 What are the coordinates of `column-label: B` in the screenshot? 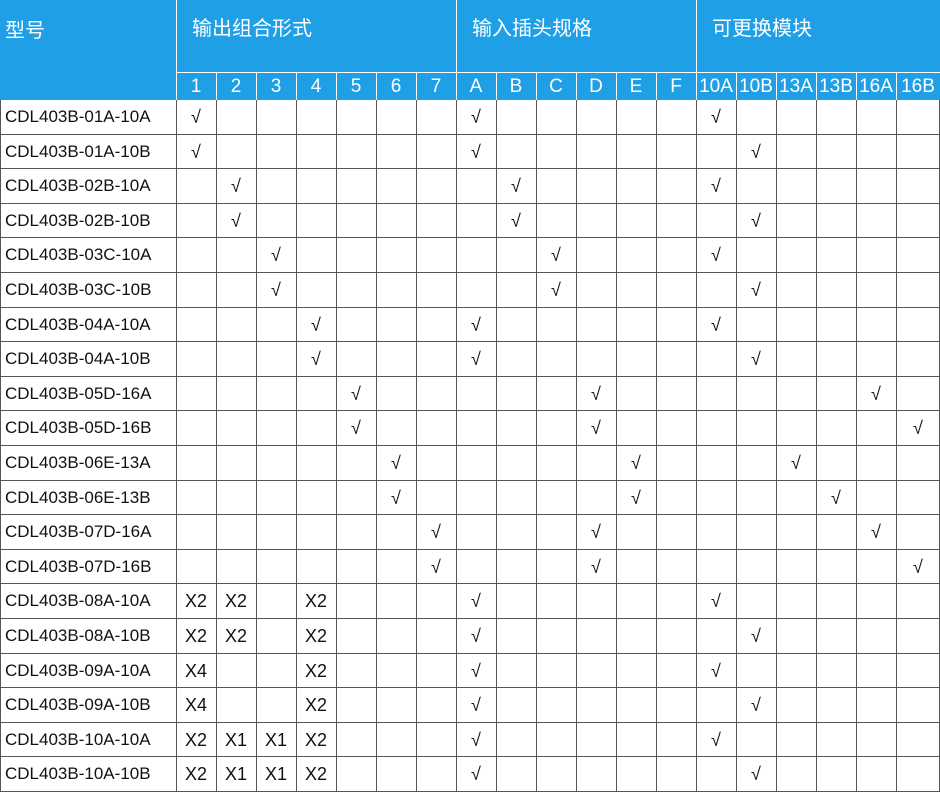 It's located at (516, 86).